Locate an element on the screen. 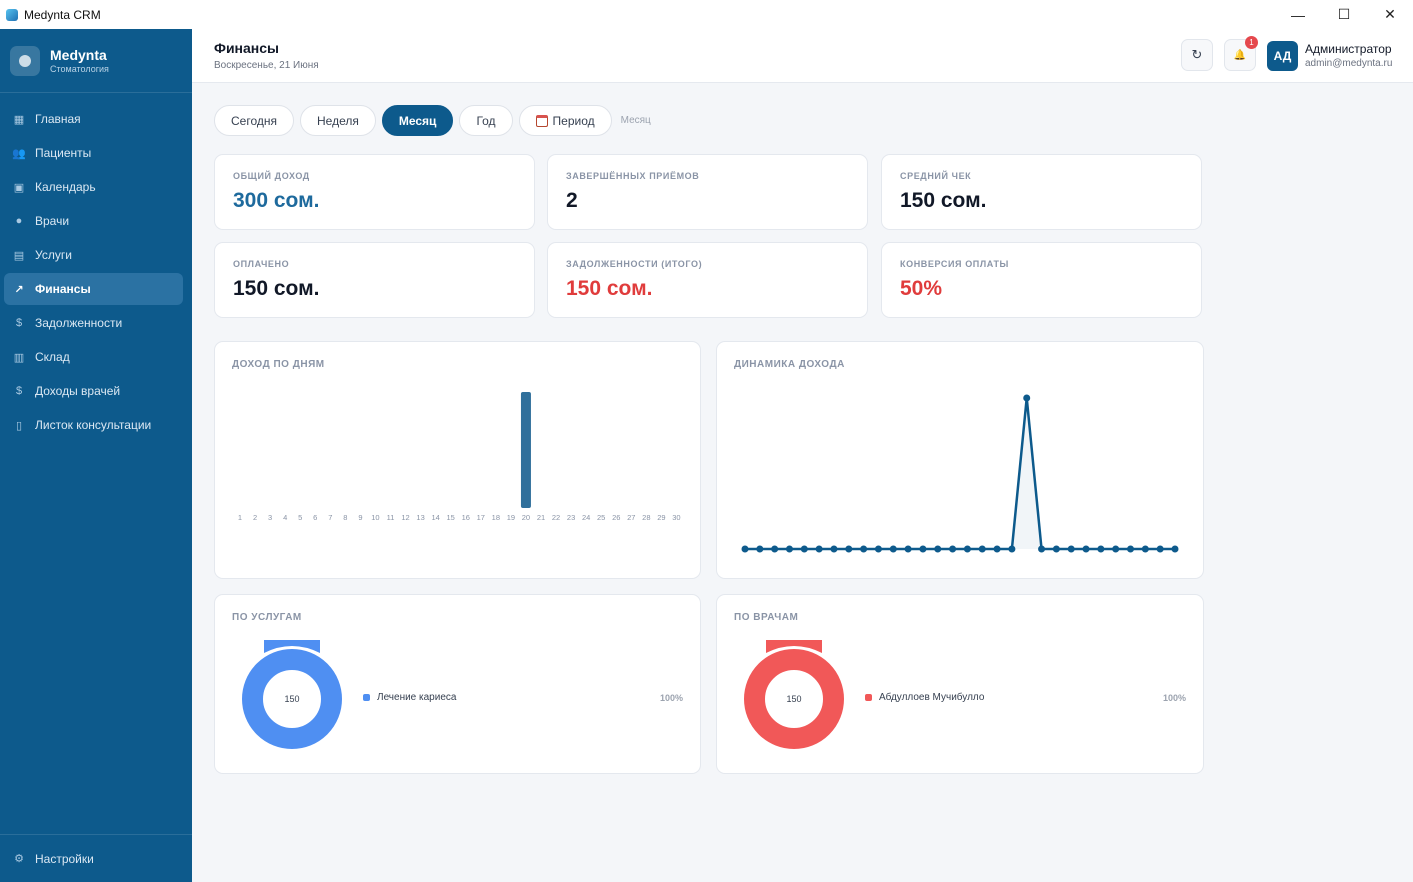  stat-label: ЗАВЕРШЁННЫХ ПРИЁМОВ is located at coordinates (633, 176).